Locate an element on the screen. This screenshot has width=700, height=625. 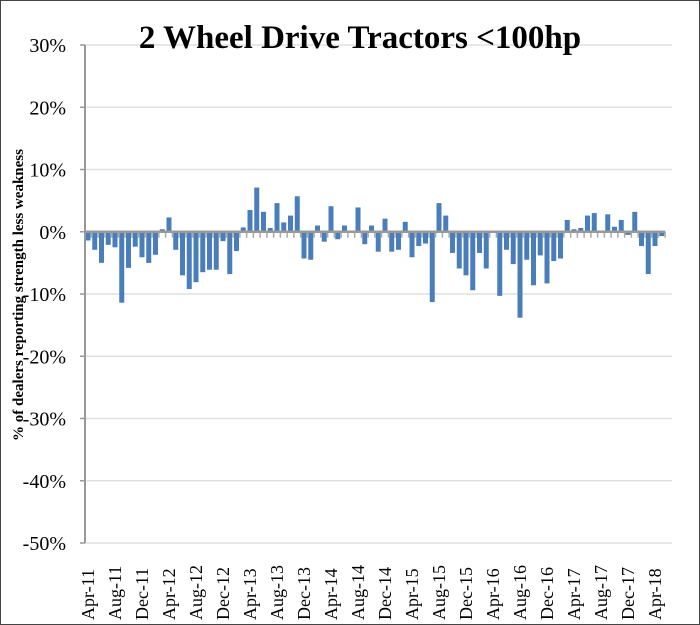
x-tick-label: Apr-17 is located at coordinates (574, 594).